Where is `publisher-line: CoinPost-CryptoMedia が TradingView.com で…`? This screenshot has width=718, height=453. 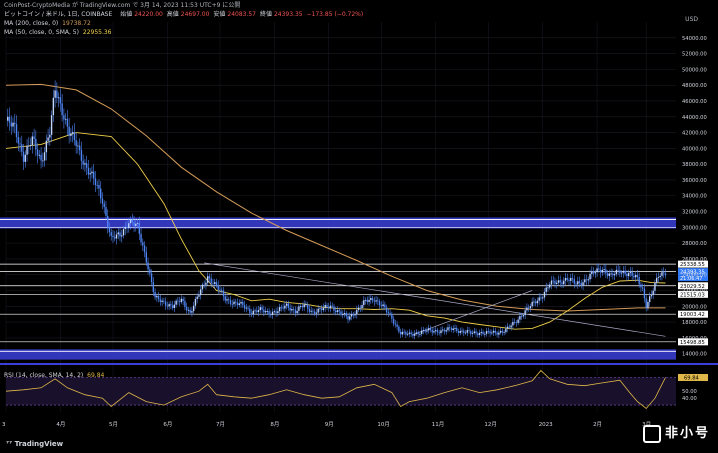 publisher-line: CoinPost-CryptoMedia が TradingView.com で… is located at coordinates (122, 6).